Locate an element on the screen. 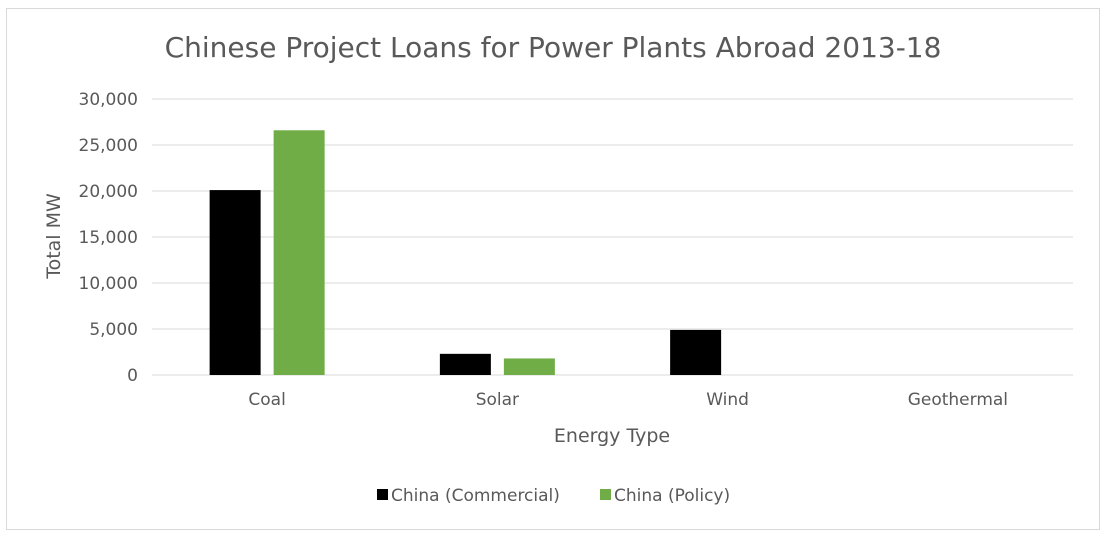 The image size is (1108, 540). y-tick-label: 10,000 is located at coordinates (108, 284).